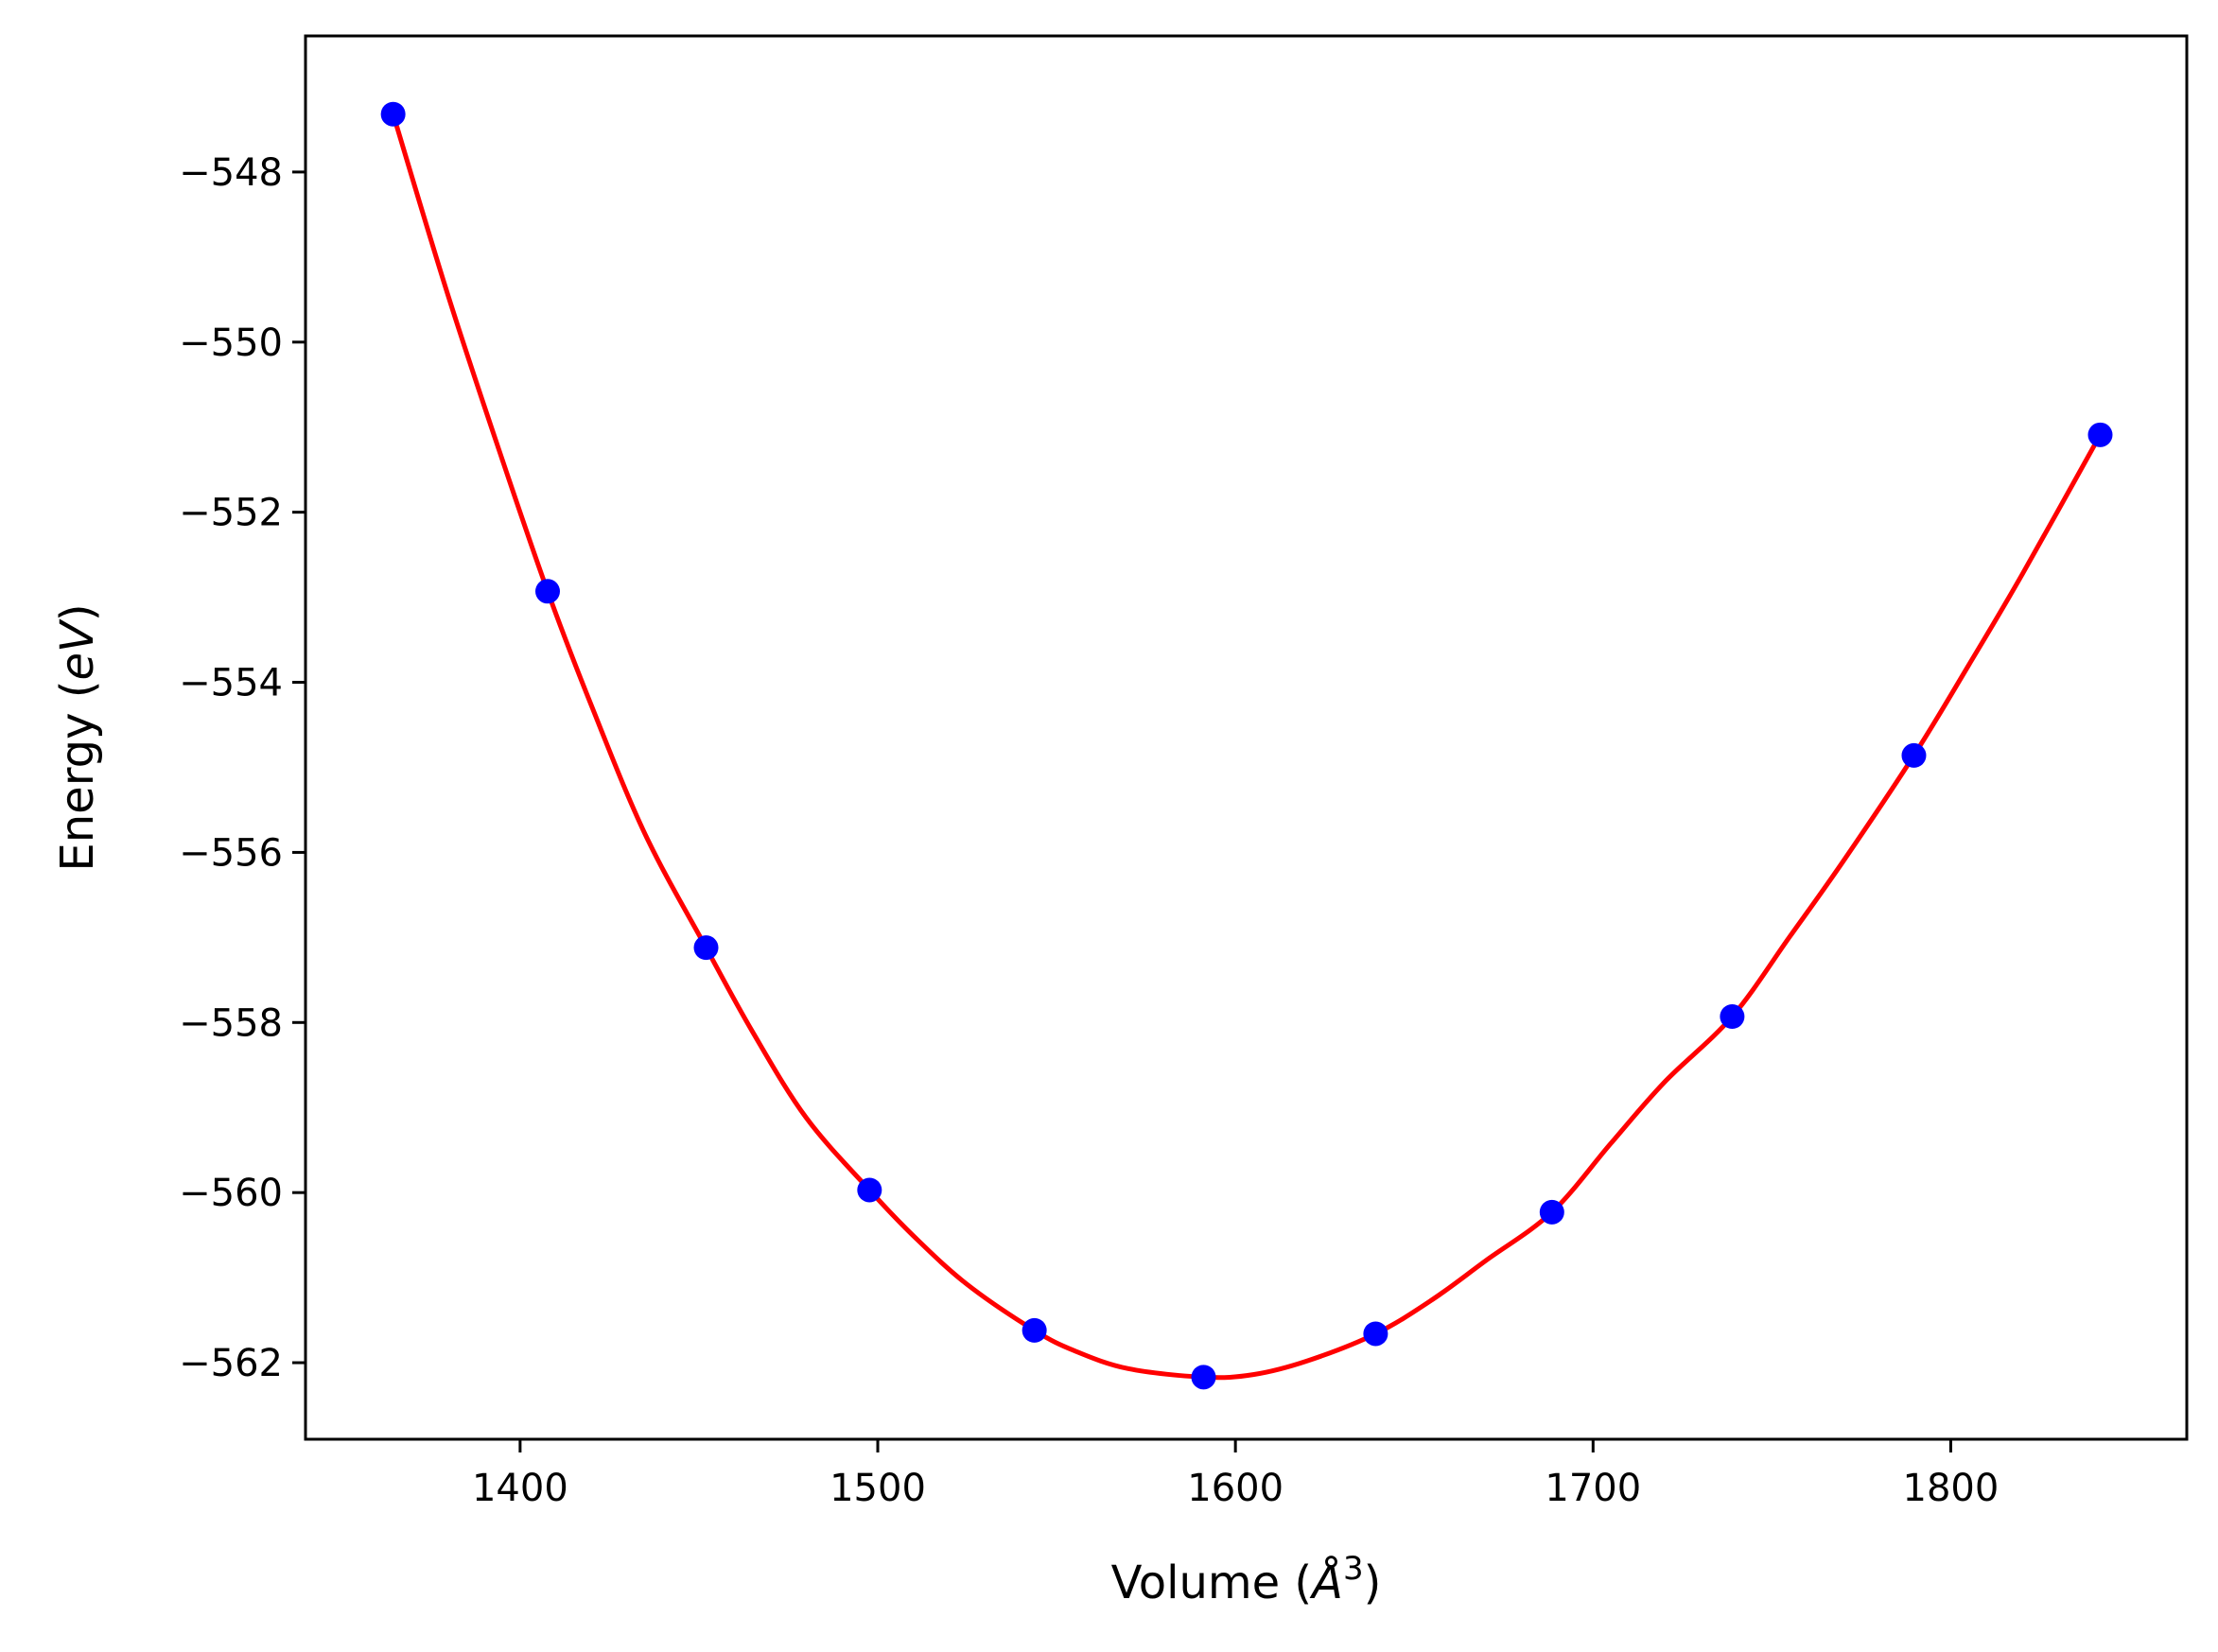 The width and height of the screenshot is (2218, 1652). Describe the element at coordinates (231, 853) in the screenshot. I see `y-tick-label: −556` at that location.